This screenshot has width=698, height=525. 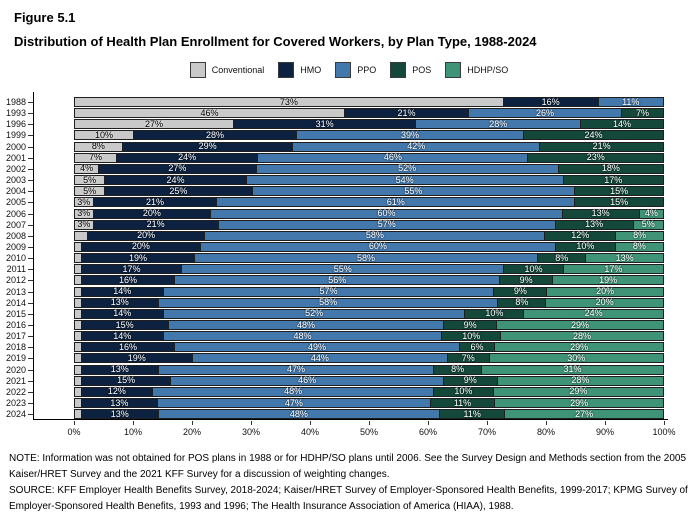 I want to click on bar-row-2020: 13% 47% 8% 31%, so click(x=369, y=369).